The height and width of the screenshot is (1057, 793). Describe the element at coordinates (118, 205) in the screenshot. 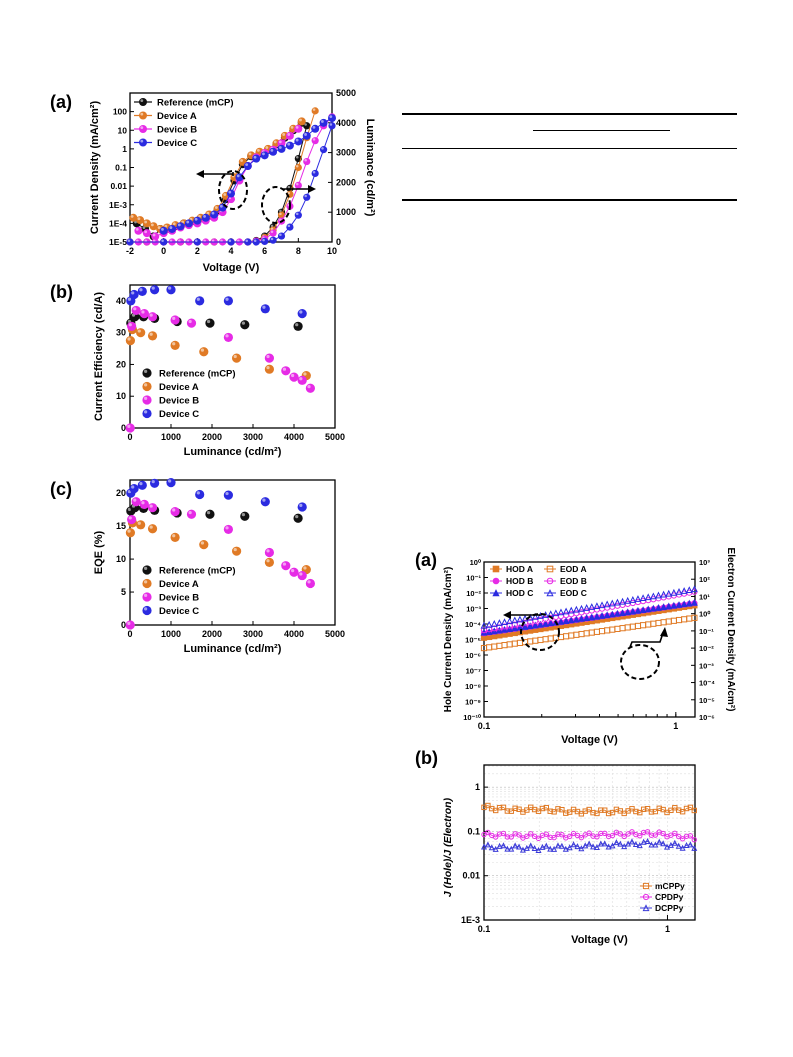

I see `jvl-ytick-label: 1E-3` at that location.